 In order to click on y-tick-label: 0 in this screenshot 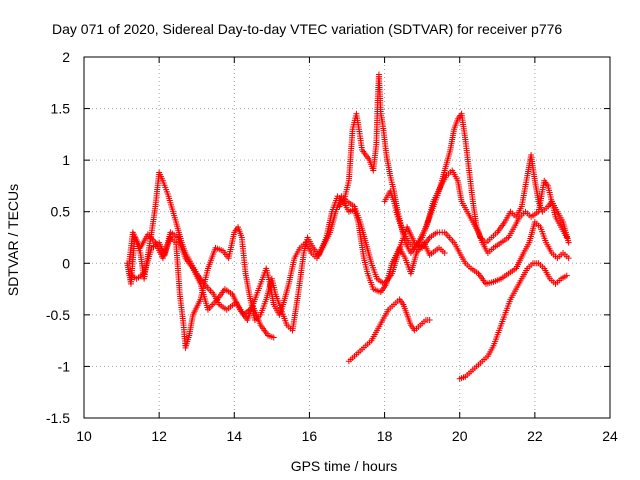, I will do `click(66, 263)`.